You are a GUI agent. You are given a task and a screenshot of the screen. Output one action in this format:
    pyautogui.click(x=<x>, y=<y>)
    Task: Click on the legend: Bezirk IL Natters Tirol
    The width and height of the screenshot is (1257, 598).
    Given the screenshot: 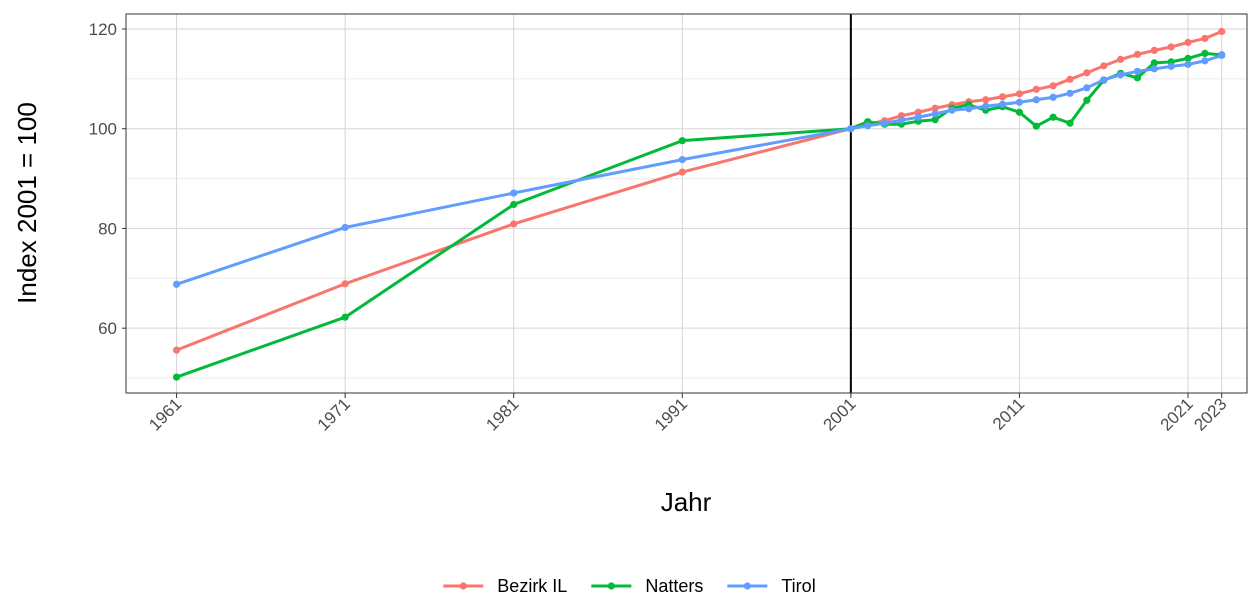 What is the action you would take?
    pyautogui.click(x=629, y=586)
    